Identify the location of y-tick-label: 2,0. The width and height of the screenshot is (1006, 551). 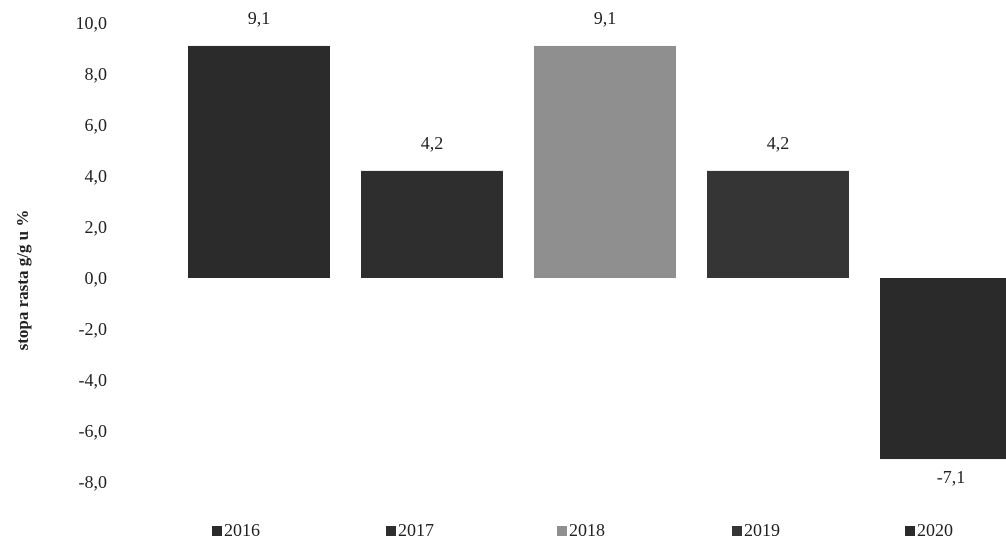
(96, 227).